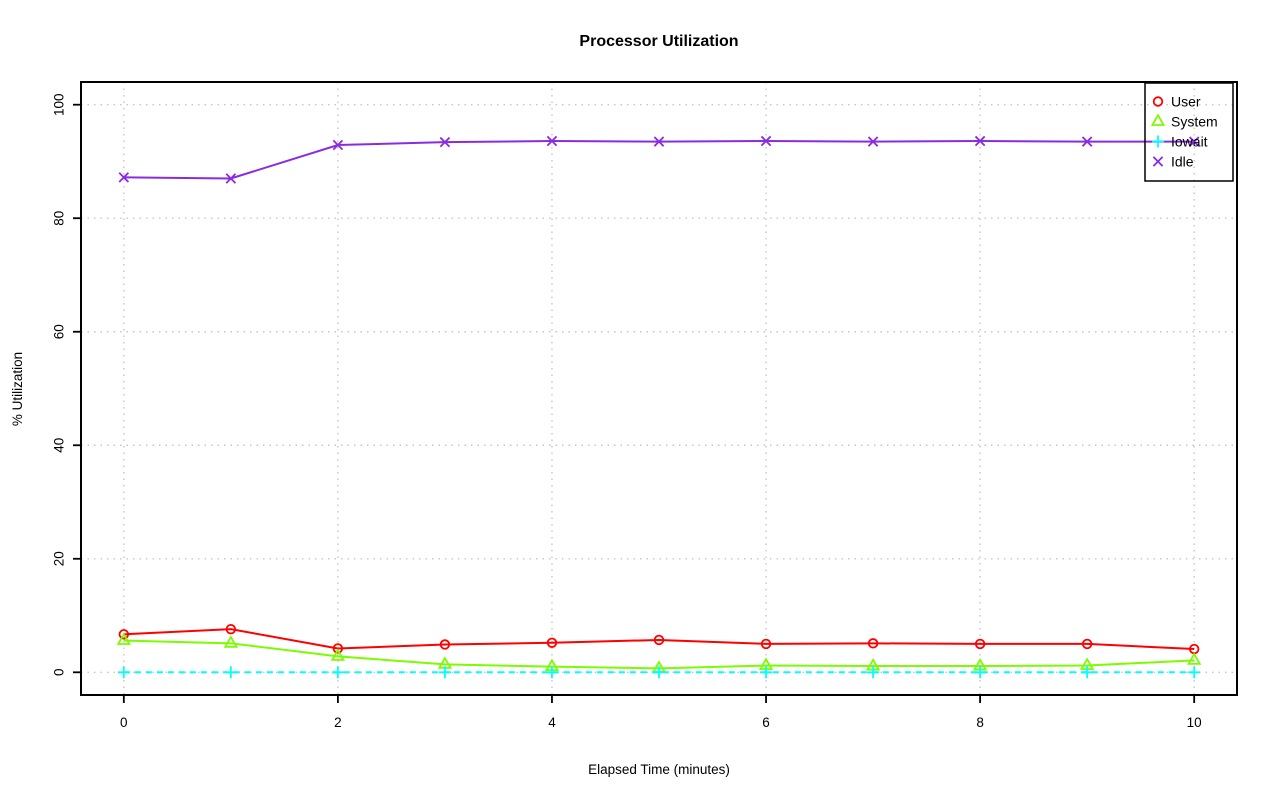 The image size is (1280, 801). Describe the element at coordinates (1182, 162) in the screenshot. I see `legend-label-idle: Idle` at that location.